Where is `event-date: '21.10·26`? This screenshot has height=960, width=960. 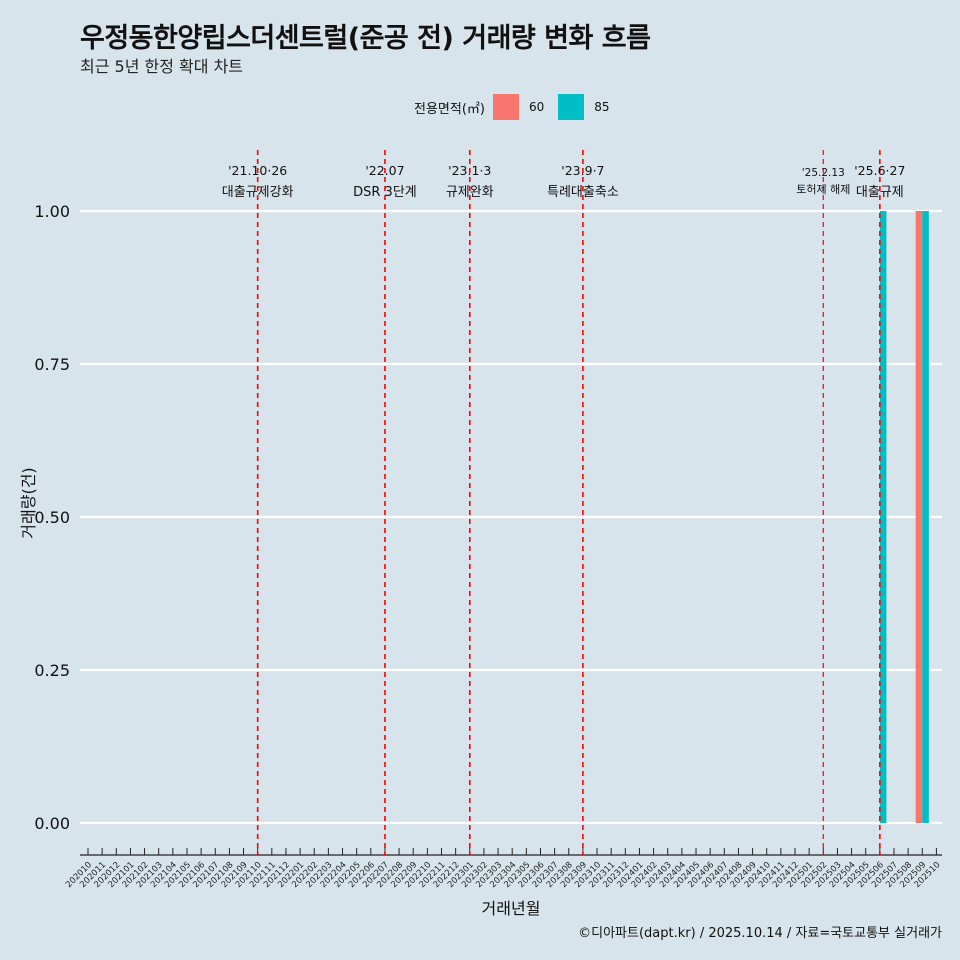 event-date: '21.10·26 is located at coordinates (257, 170).